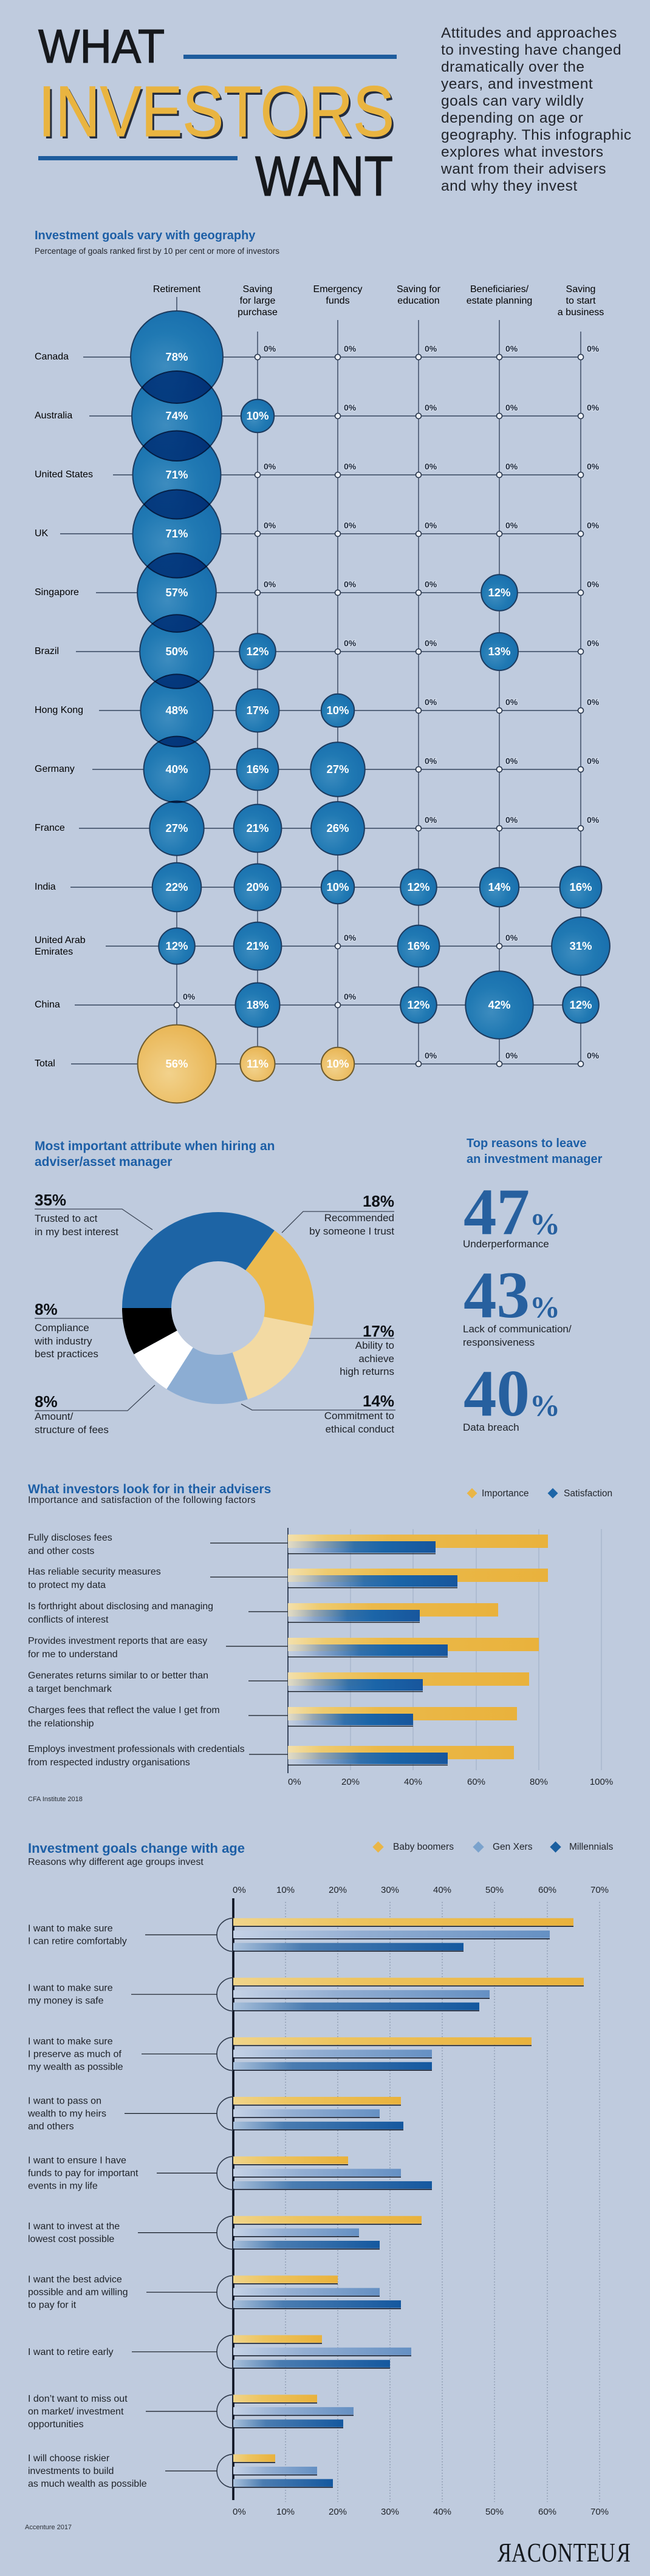  Describe the element at coordinates (176, 1064) in the screenshot. I see `svg-text: 56%` at that location.